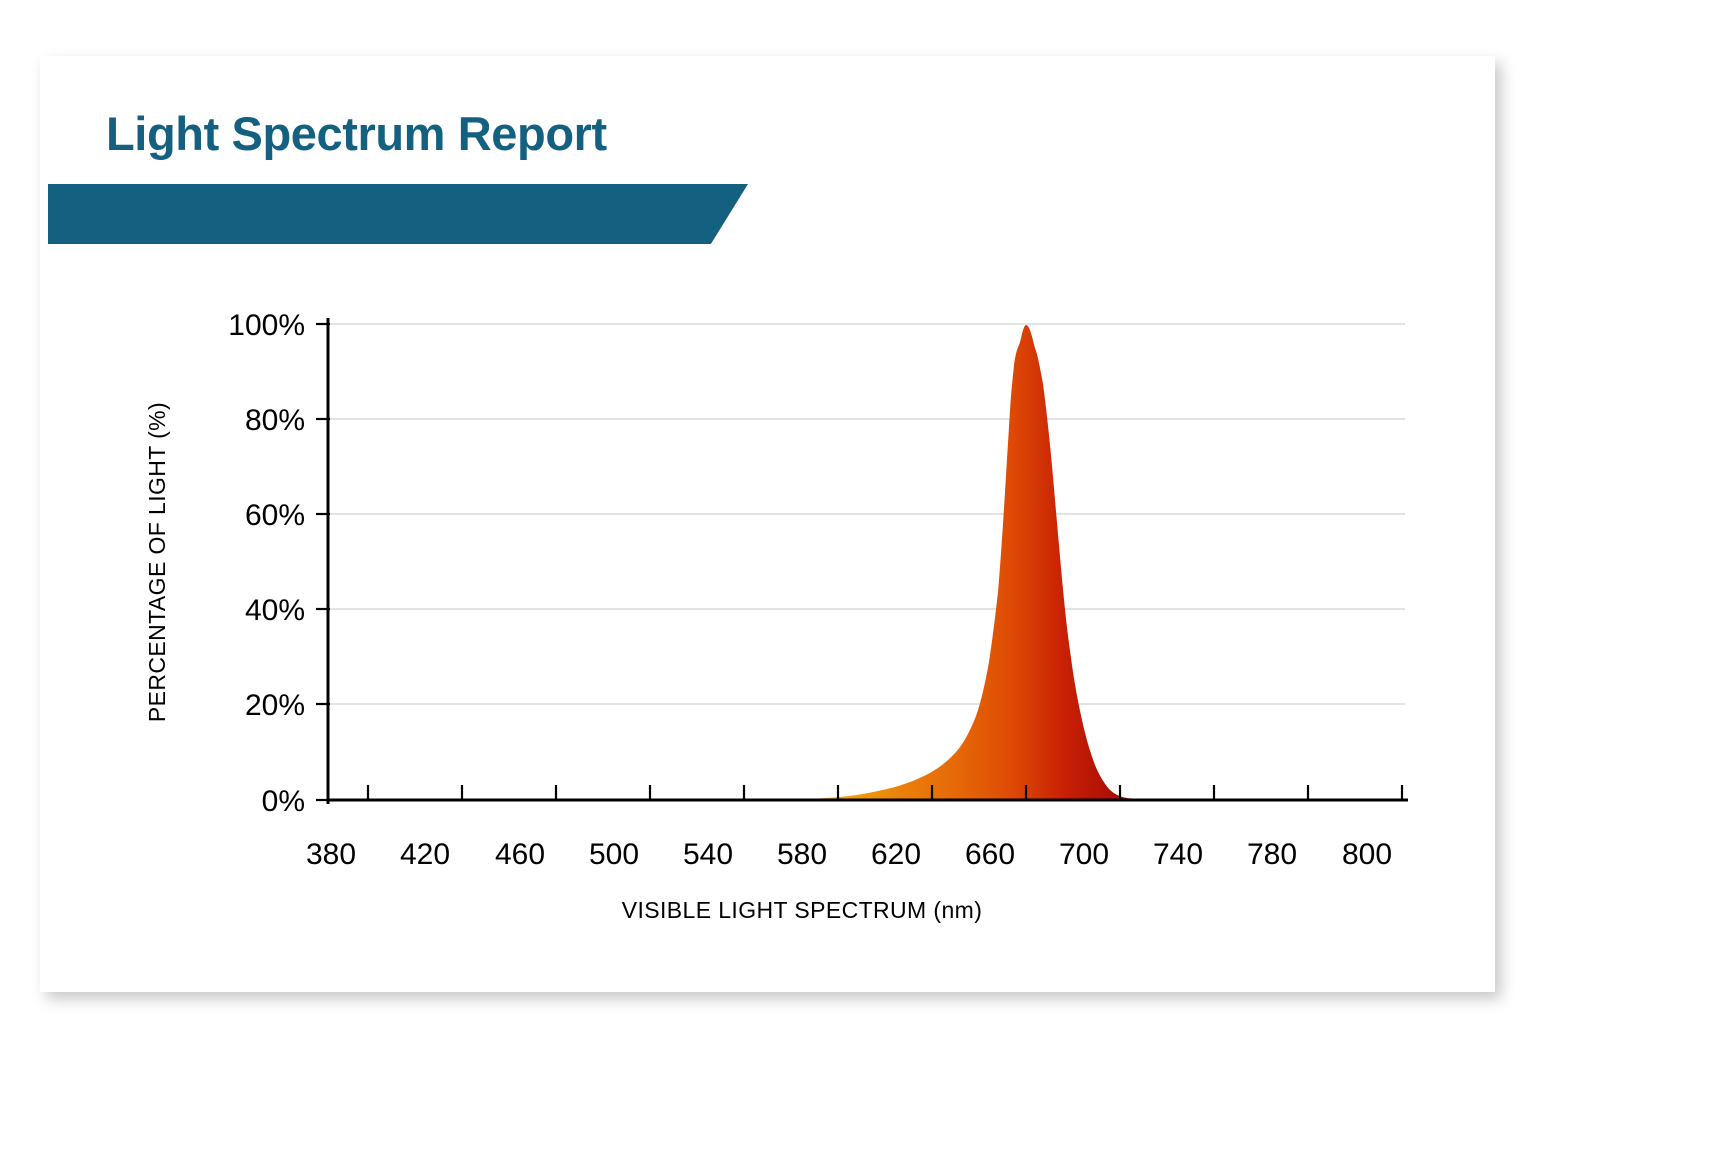 The width and height of the screenshot is (1734, 1170). Describe the element at coordinates (275, 515) in the screenshot. I see `y-tick-label: 60%` at that location.